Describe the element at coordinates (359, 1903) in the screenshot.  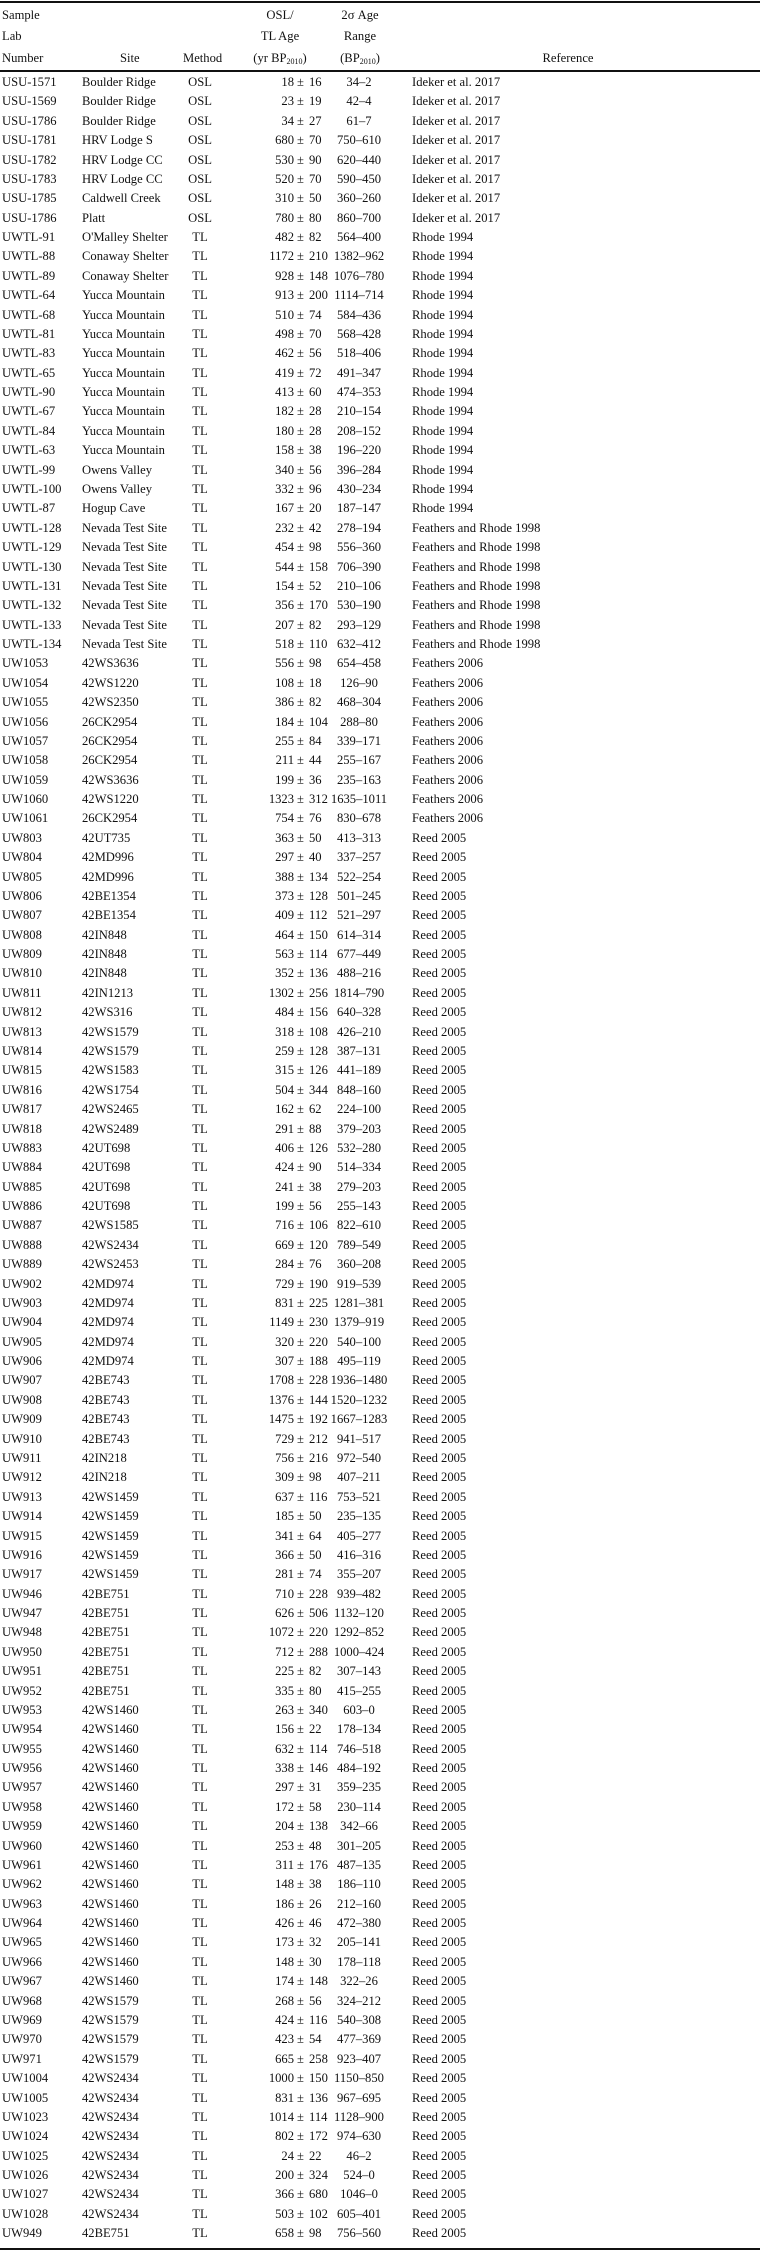
I see `cell-age-range: 212–160` at that location.